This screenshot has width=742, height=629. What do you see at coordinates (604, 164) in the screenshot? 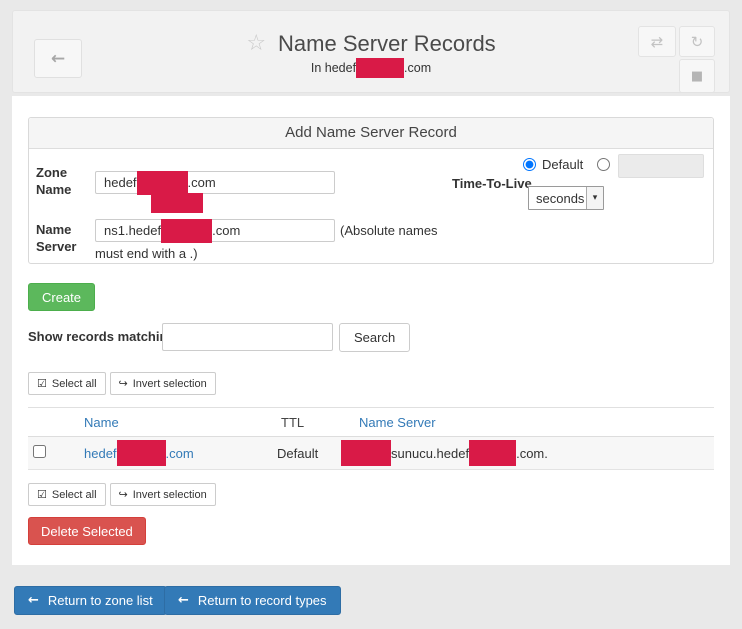
I see `ttl-custom-radio` at bounding box center [604, 164].